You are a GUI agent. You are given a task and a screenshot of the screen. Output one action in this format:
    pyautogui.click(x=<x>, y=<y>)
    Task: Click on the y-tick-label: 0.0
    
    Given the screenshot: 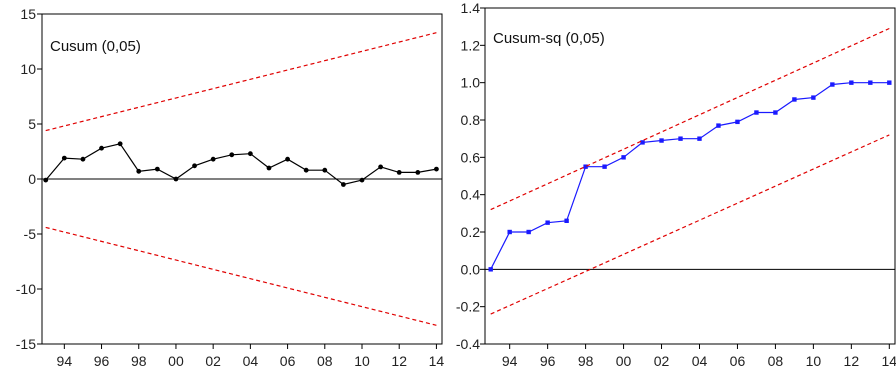 What is the action you would take?
    pyautogui.click(x=471, y=269)
    